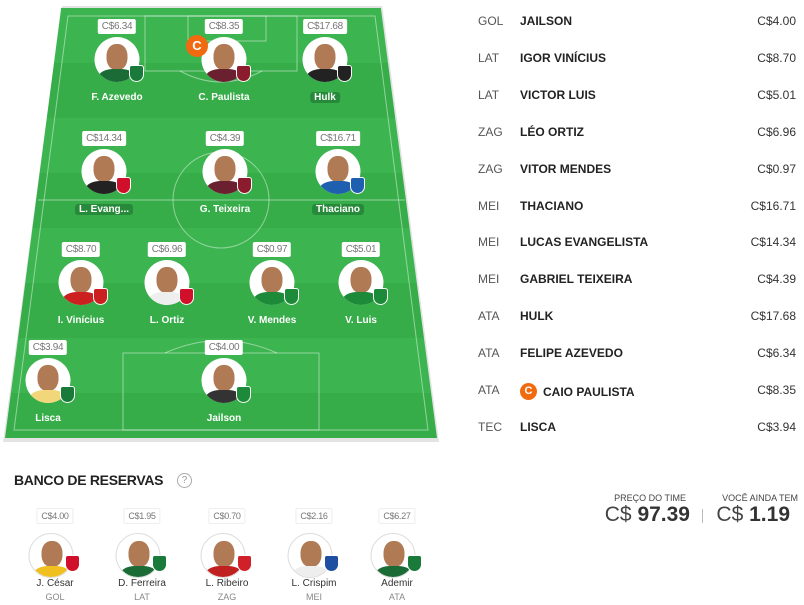 The width and height of the screenshot is (804, 605). I want to click on player-name-cell: GABRIEL TEIXEIRA, so click(576, 279).